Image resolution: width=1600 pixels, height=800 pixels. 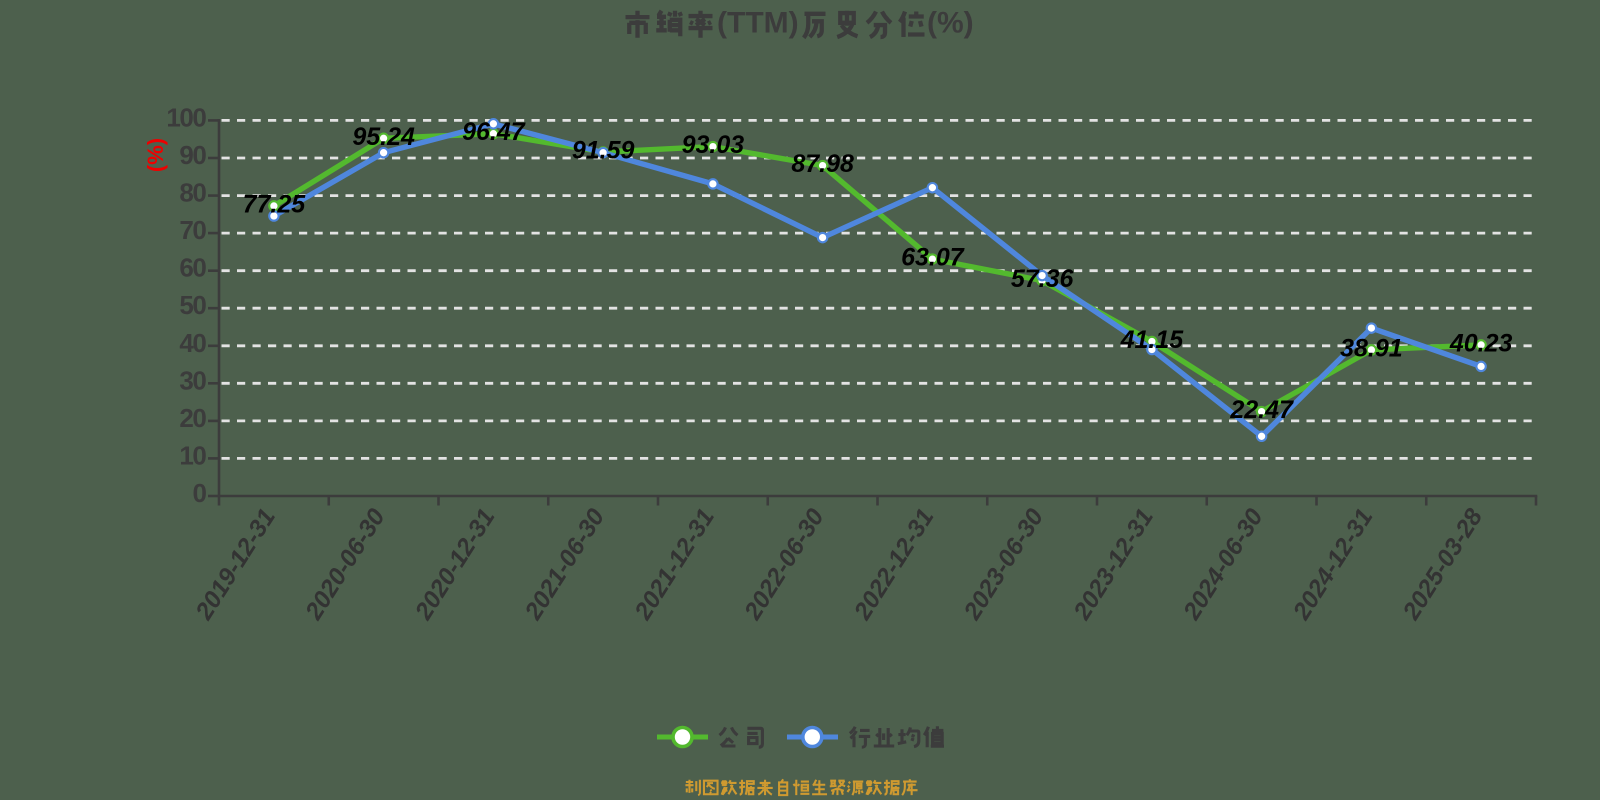 What do you see at coordinates (713, 145) in the screenshot?
I see `svg-text: 93.03` at bounding box center [713, 145].